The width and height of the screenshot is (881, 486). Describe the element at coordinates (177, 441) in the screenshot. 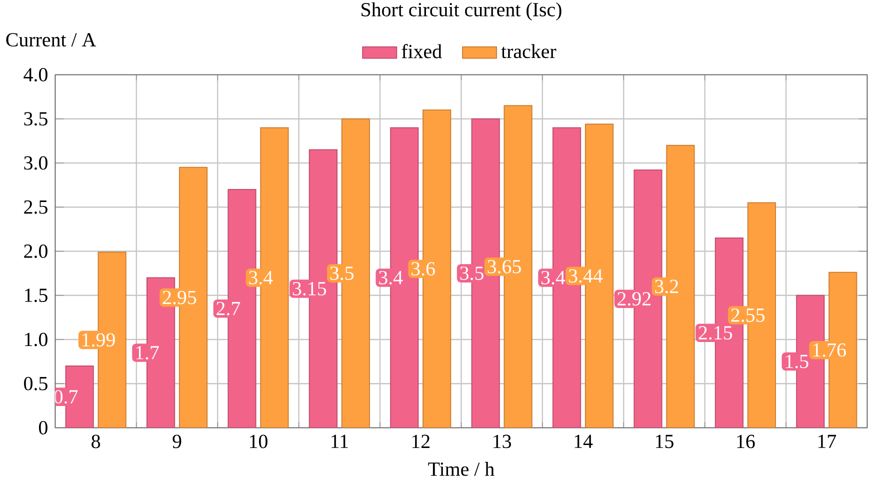

I see `x-tick-label: 9` at that location.